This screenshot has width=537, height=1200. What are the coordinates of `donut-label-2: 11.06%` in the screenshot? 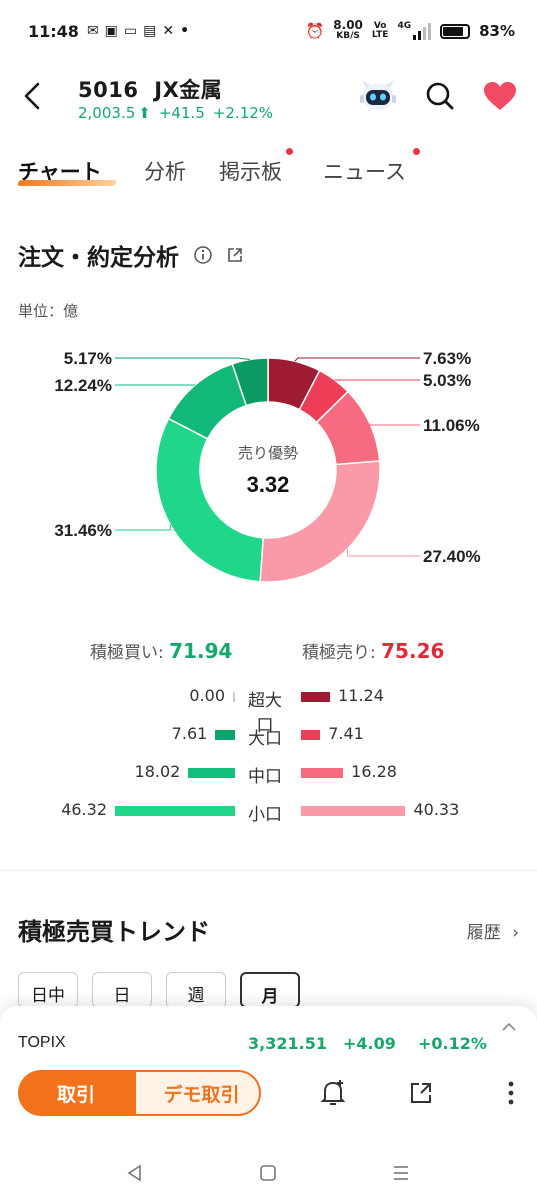 It's located at (451, 425).